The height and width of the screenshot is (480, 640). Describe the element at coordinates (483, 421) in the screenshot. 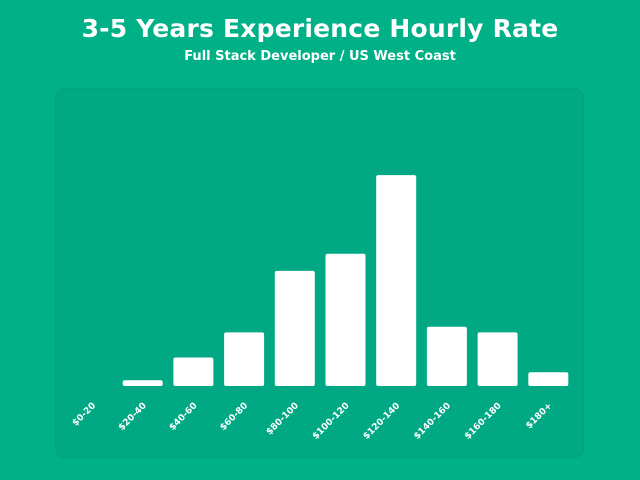

I see `x-tick-label: $160-180` at that location.